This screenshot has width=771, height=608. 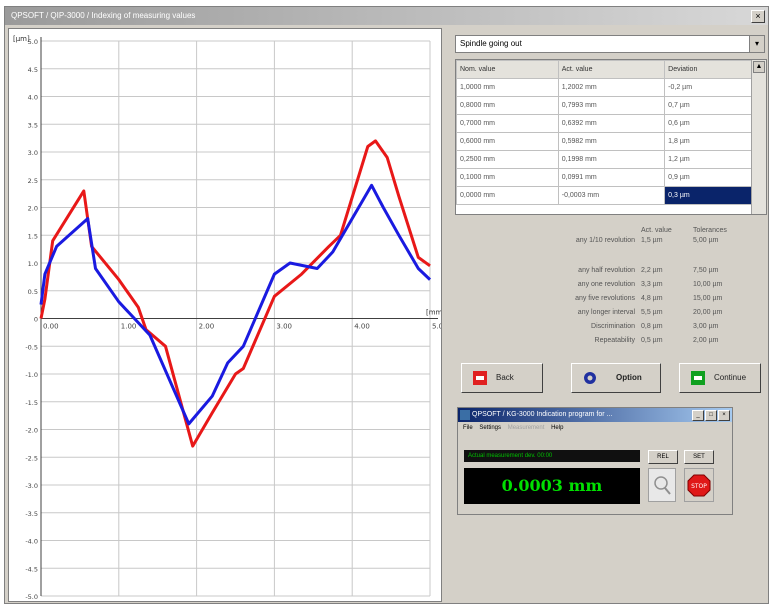 What do you see at coordinates (31, 375) in the screenshot?
I see `y-tick-label: -1.0` at bounding box center [31, 375].